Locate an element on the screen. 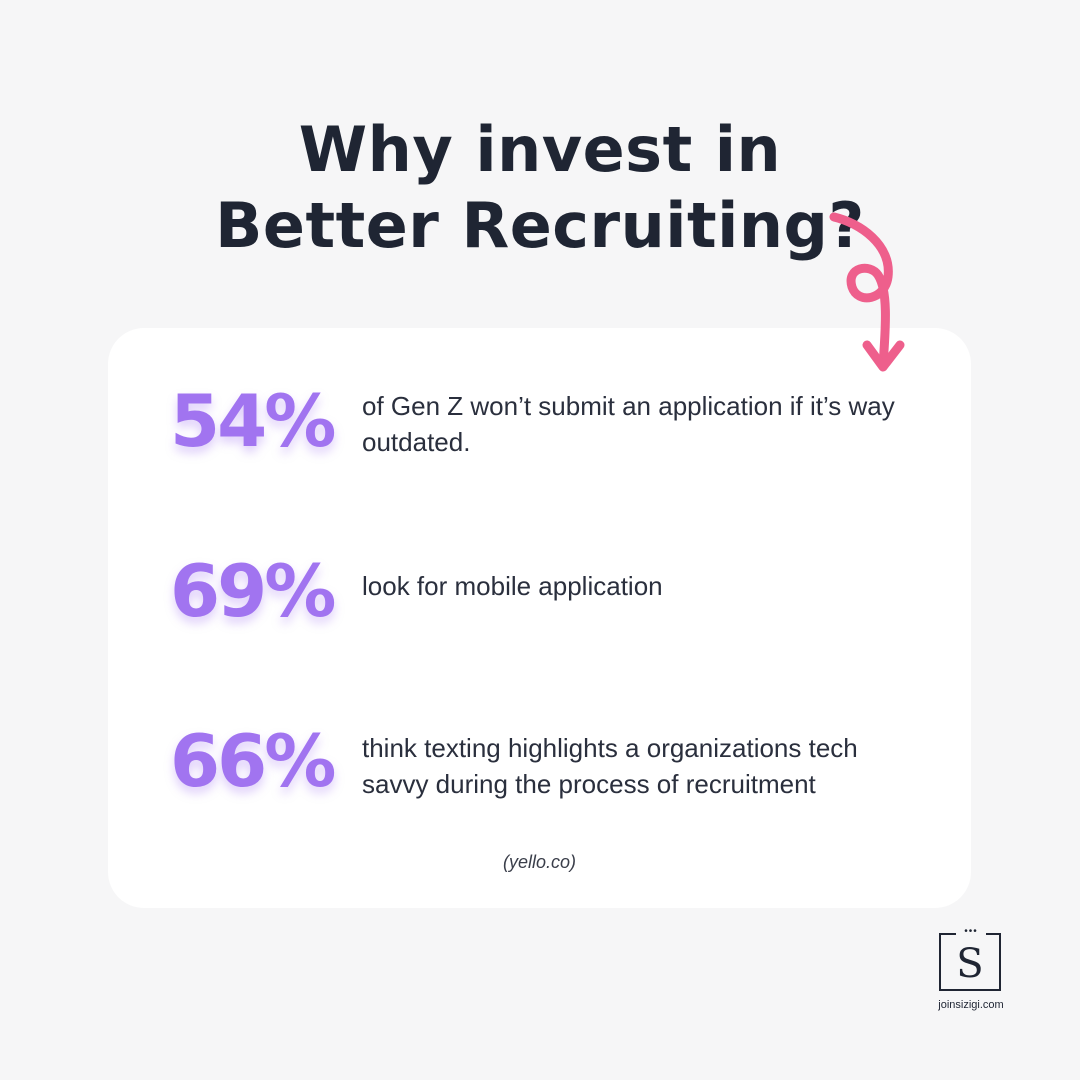 Image resolution: width=1080 pixels, height=1080 pixels. title-line-1: Why invest in is located at coordinates (540, 149).